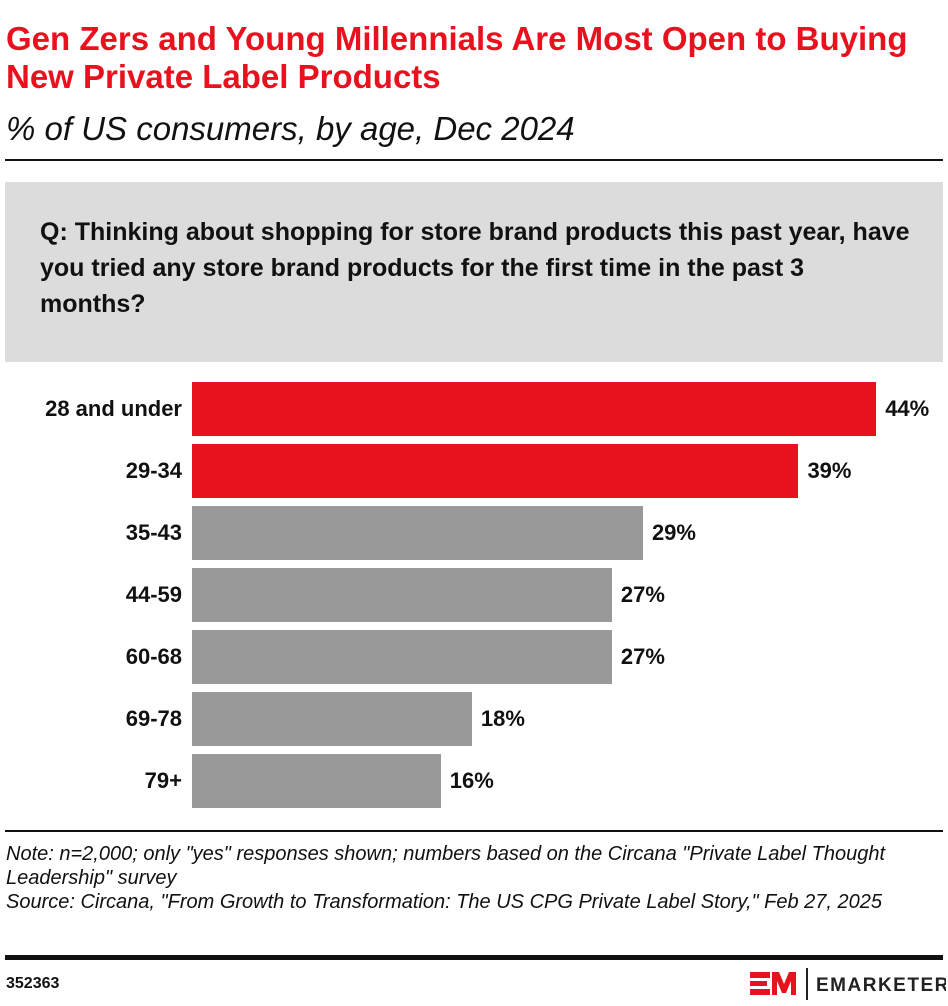 Image resolution: width=948 pixels, height=1006 pixels. Describe the element at coordinates (153, 532) in the screenshot. I see `category-label: 35-43` at that location.